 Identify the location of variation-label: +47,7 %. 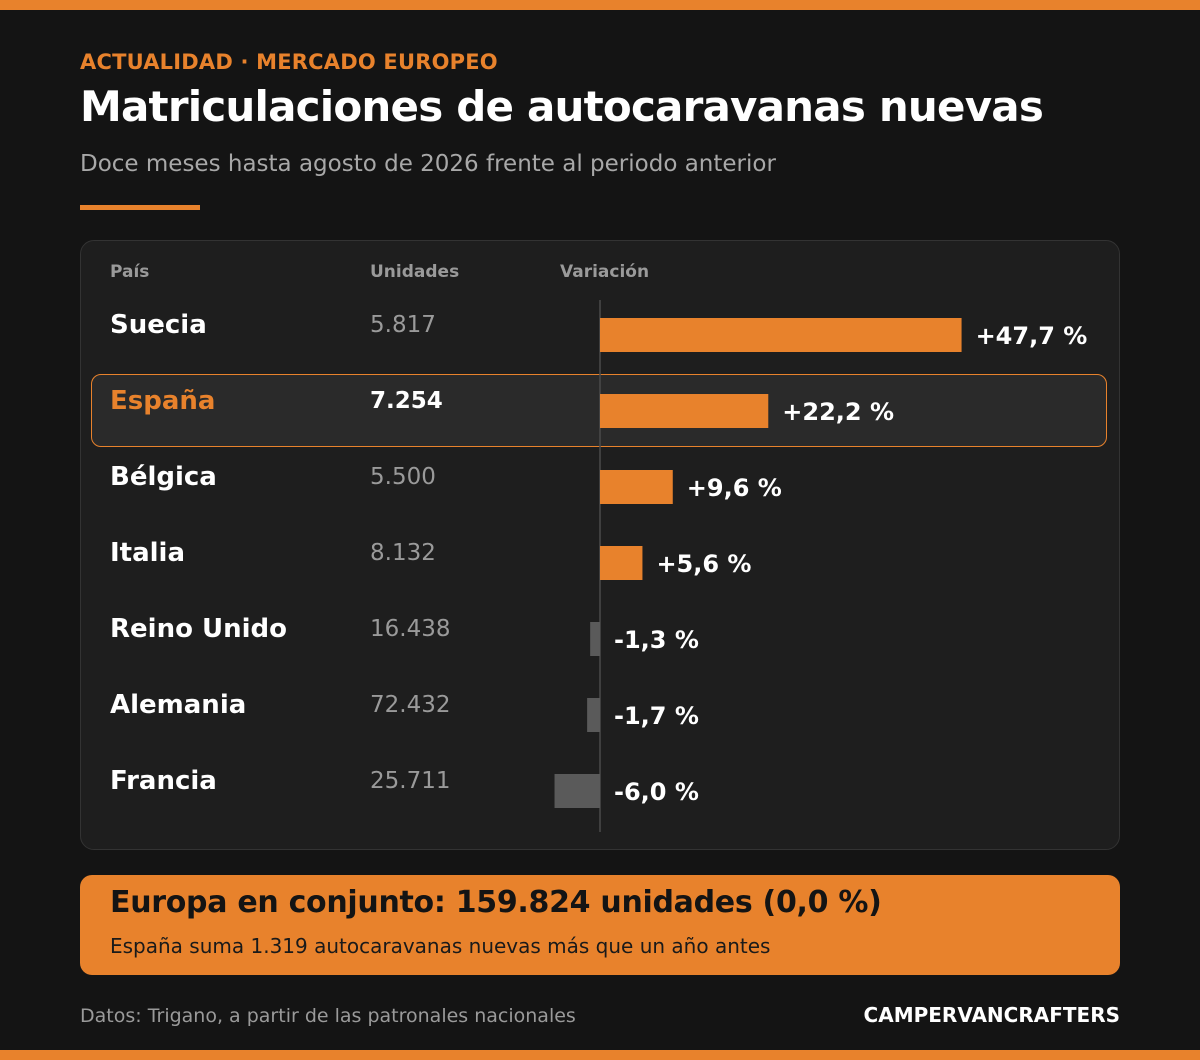
(1032, 336).